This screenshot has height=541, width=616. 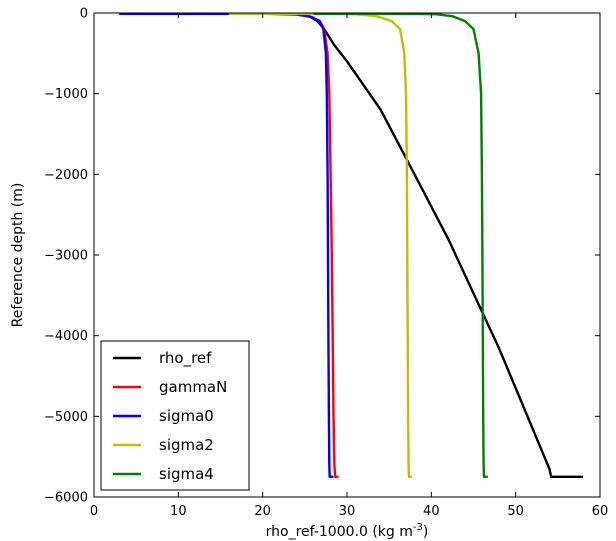 I want to click on series-line-gammaN, so click(x=311, y=245).